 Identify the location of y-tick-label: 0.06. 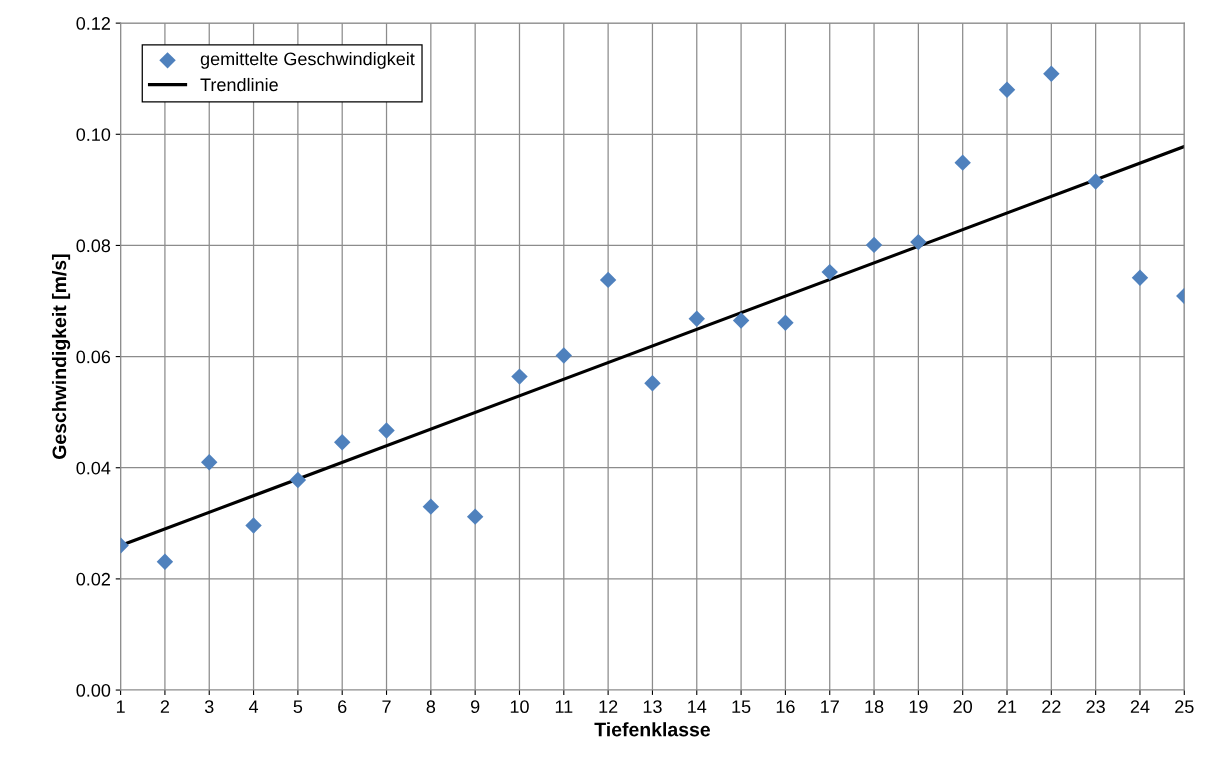
(93, 357).